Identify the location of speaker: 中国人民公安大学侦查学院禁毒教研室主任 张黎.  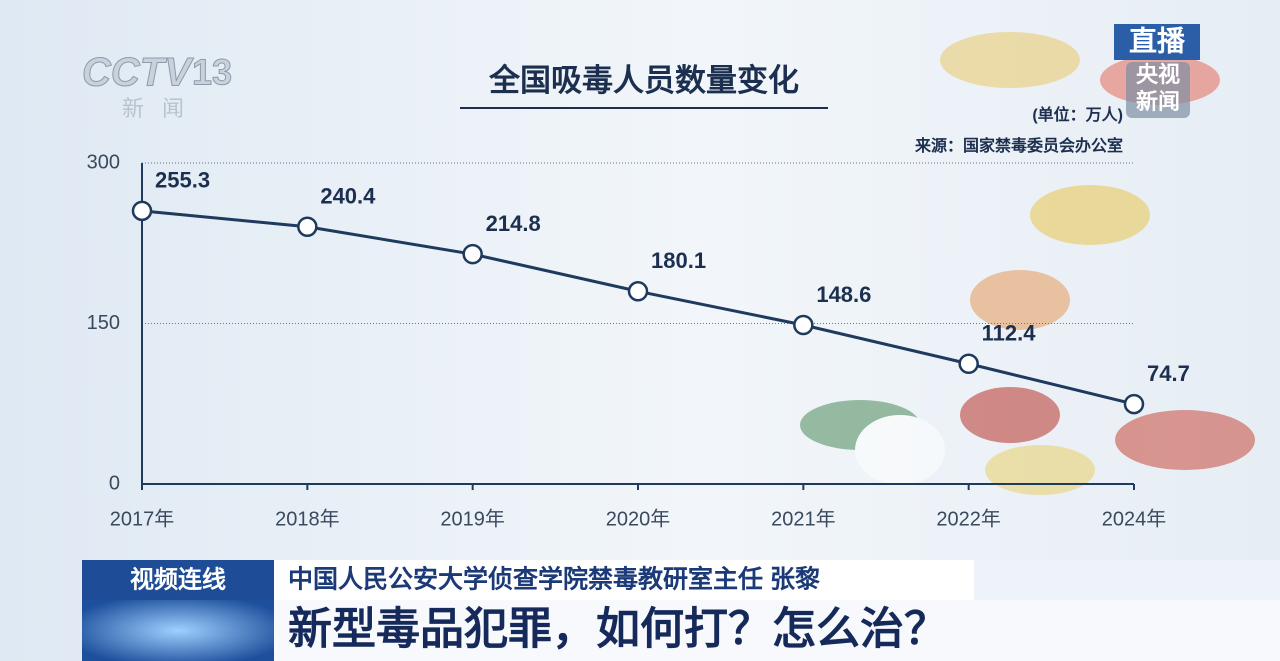
(554, 579).